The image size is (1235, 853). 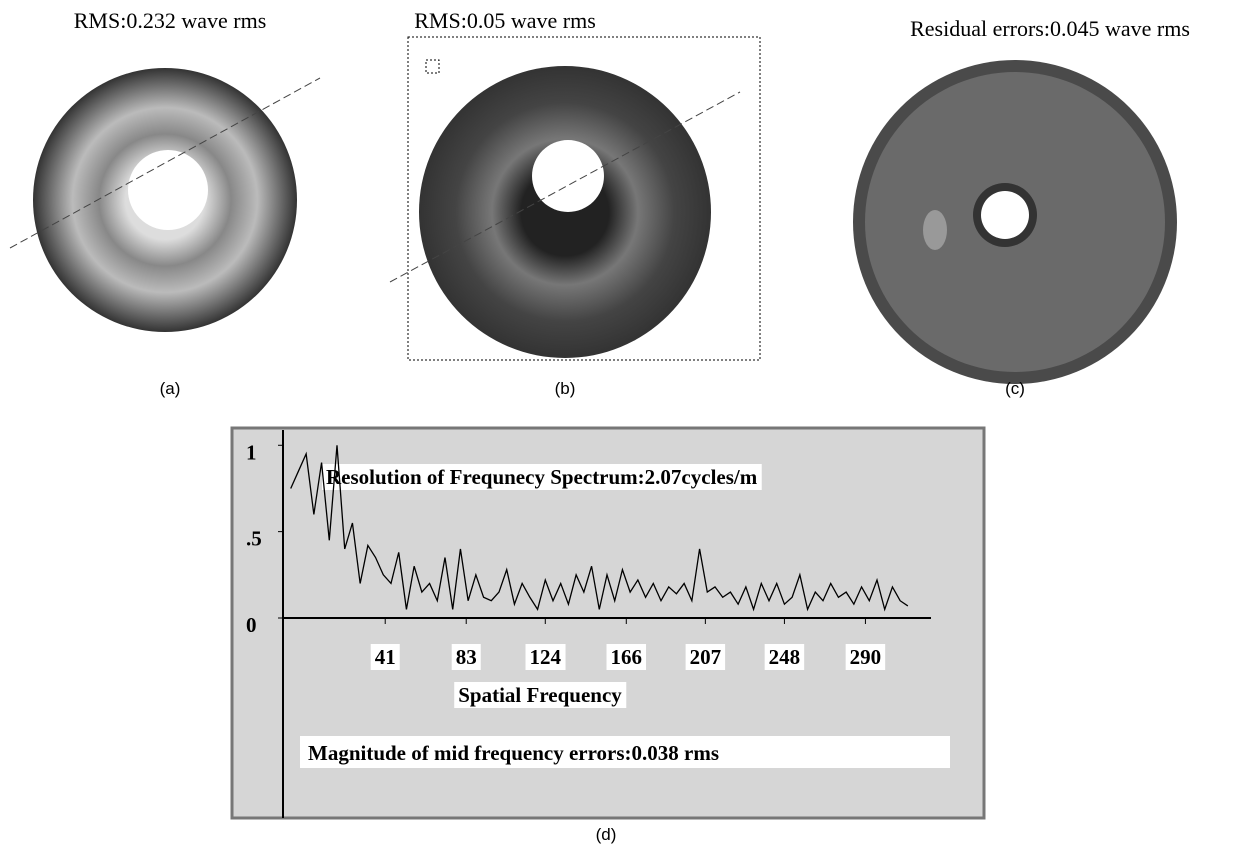 I want to click on x-tick-label: 290, so click(x=866, y=657).